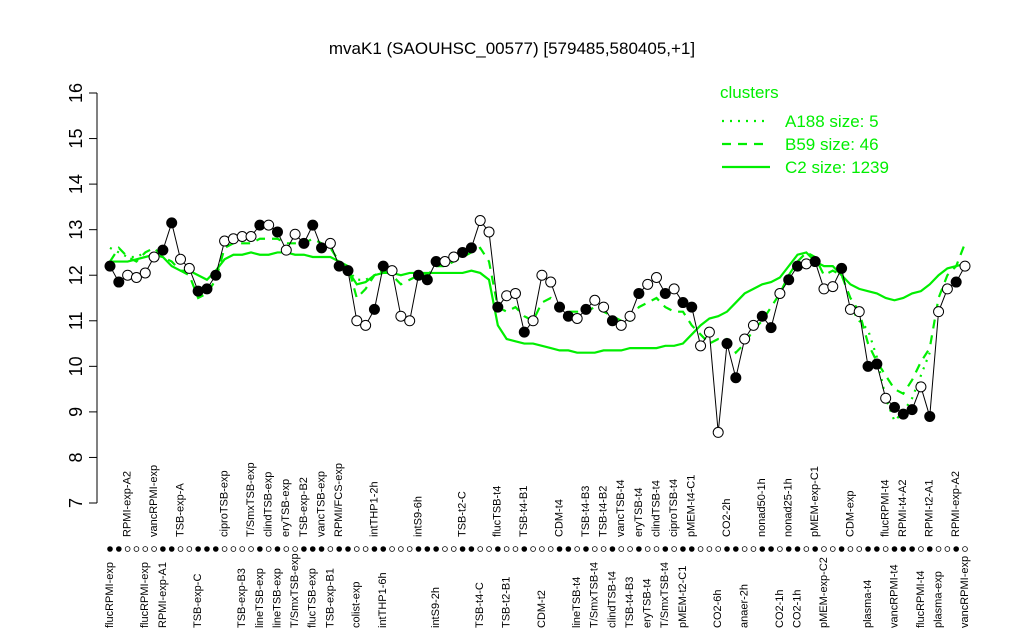  What do you see at coordinates (339, 500) in the screenshot?
I see `x-tick-label: RPMI/FCS-exp` at bounding box center [339, 500].